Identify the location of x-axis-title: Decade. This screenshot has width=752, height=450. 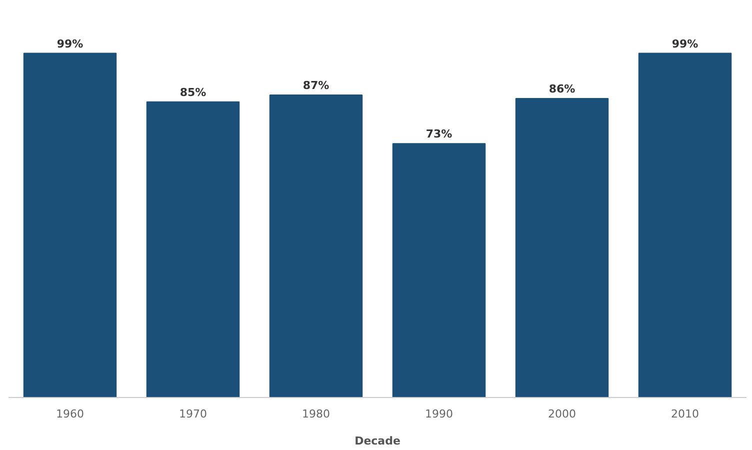
(377, 441).